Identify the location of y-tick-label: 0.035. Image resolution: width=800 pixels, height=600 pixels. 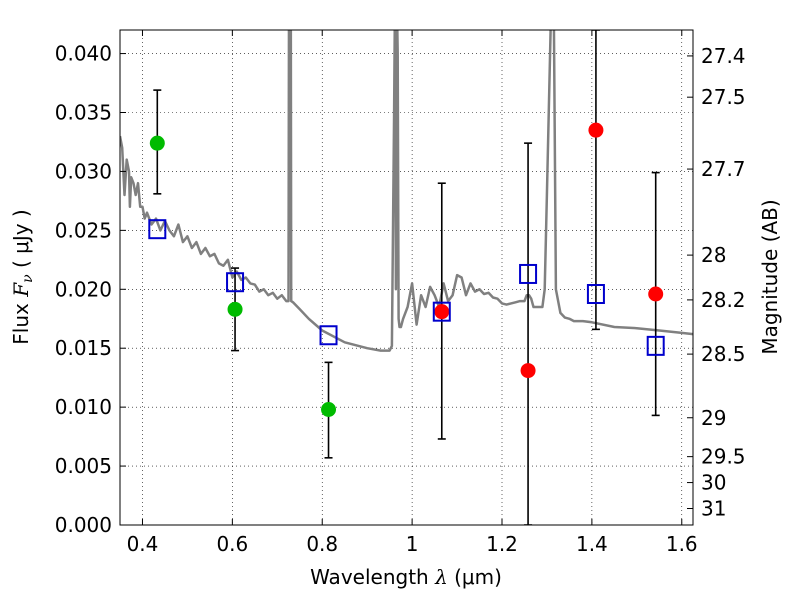
(83, 113).